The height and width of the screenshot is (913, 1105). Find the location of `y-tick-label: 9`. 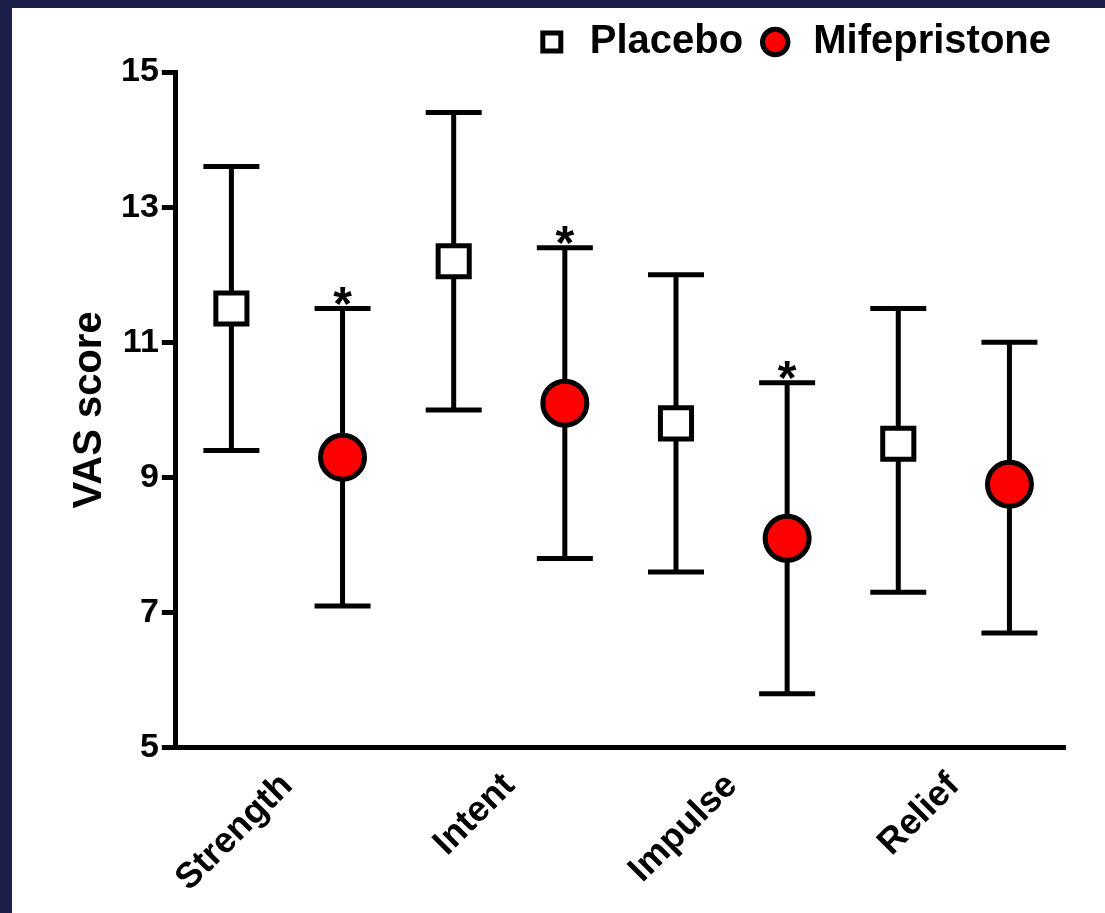

y-tick-label: 9 is located at coordinates (149, 474).